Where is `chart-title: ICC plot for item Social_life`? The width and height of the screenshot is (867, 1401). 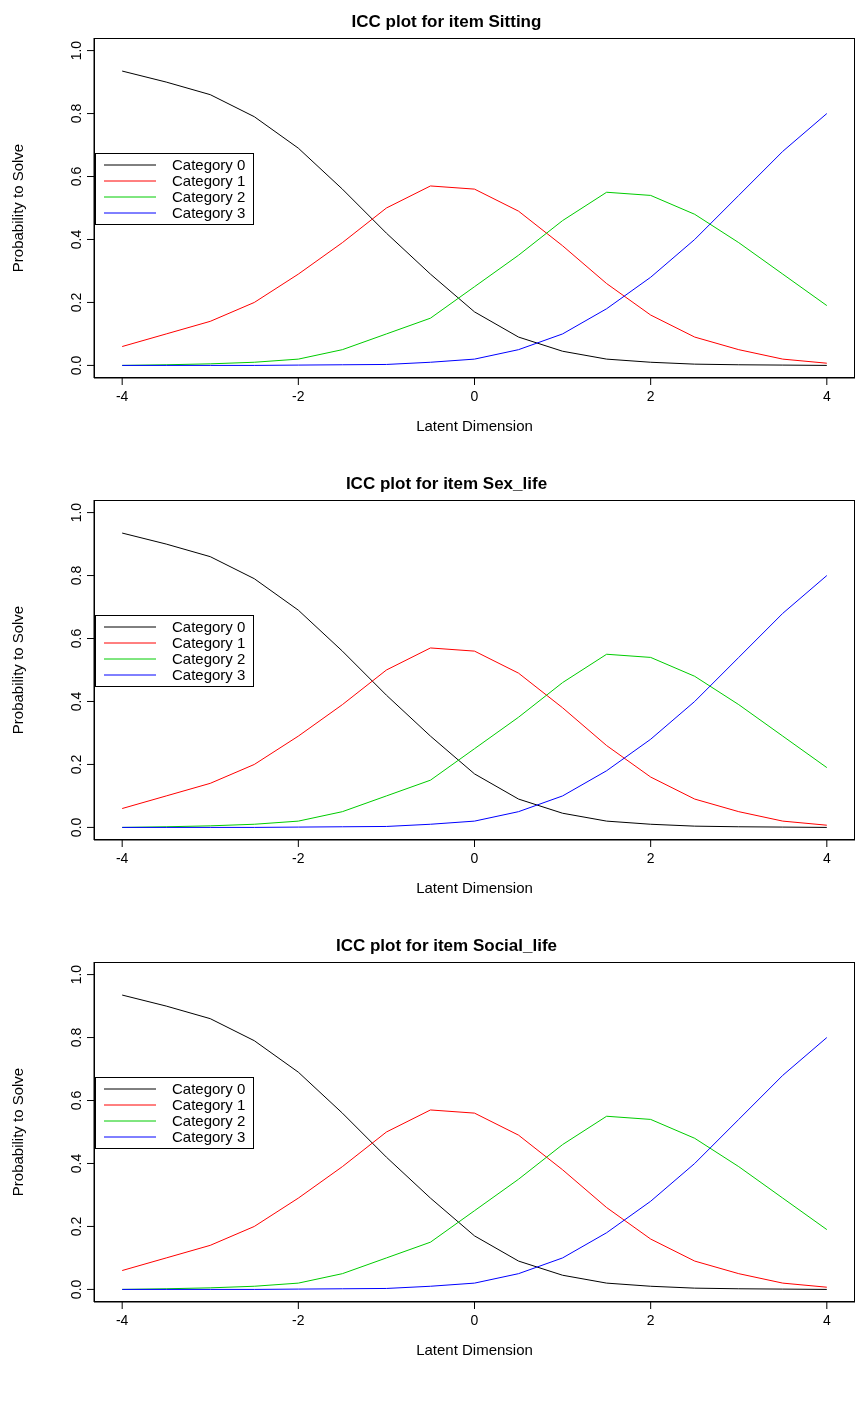 chart-title: ICC plot for item Social_life is located at coordinates (446, 946).